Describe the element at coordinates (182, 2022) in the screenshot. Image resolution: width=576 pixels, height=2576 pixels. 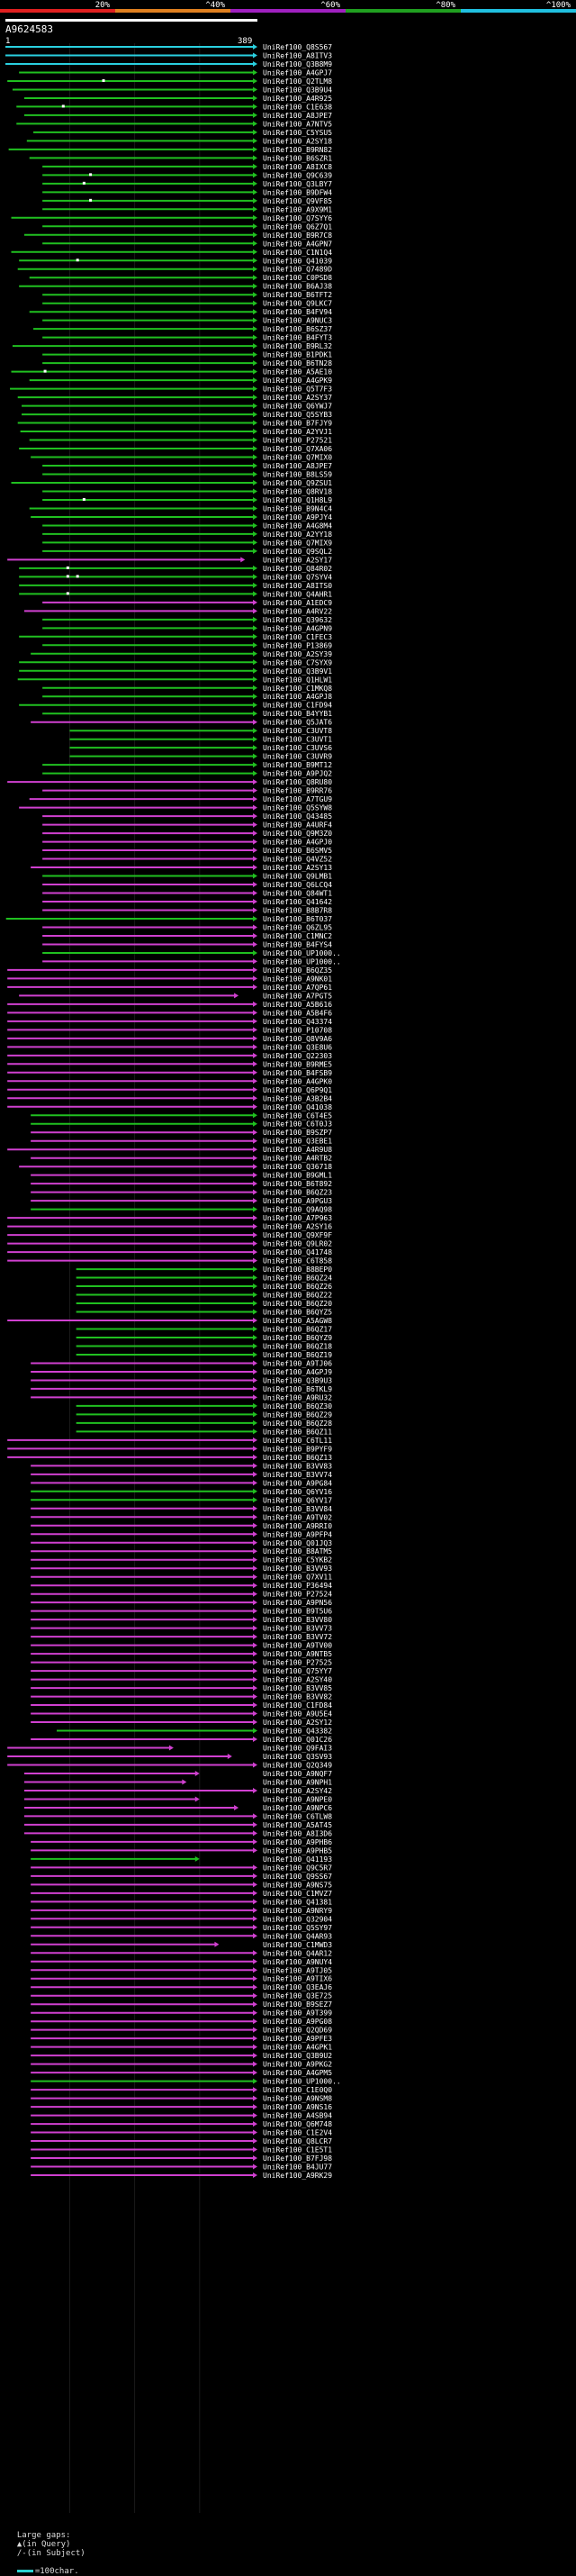
I see `hit-row: UniRef100_A9PG08` at that location.